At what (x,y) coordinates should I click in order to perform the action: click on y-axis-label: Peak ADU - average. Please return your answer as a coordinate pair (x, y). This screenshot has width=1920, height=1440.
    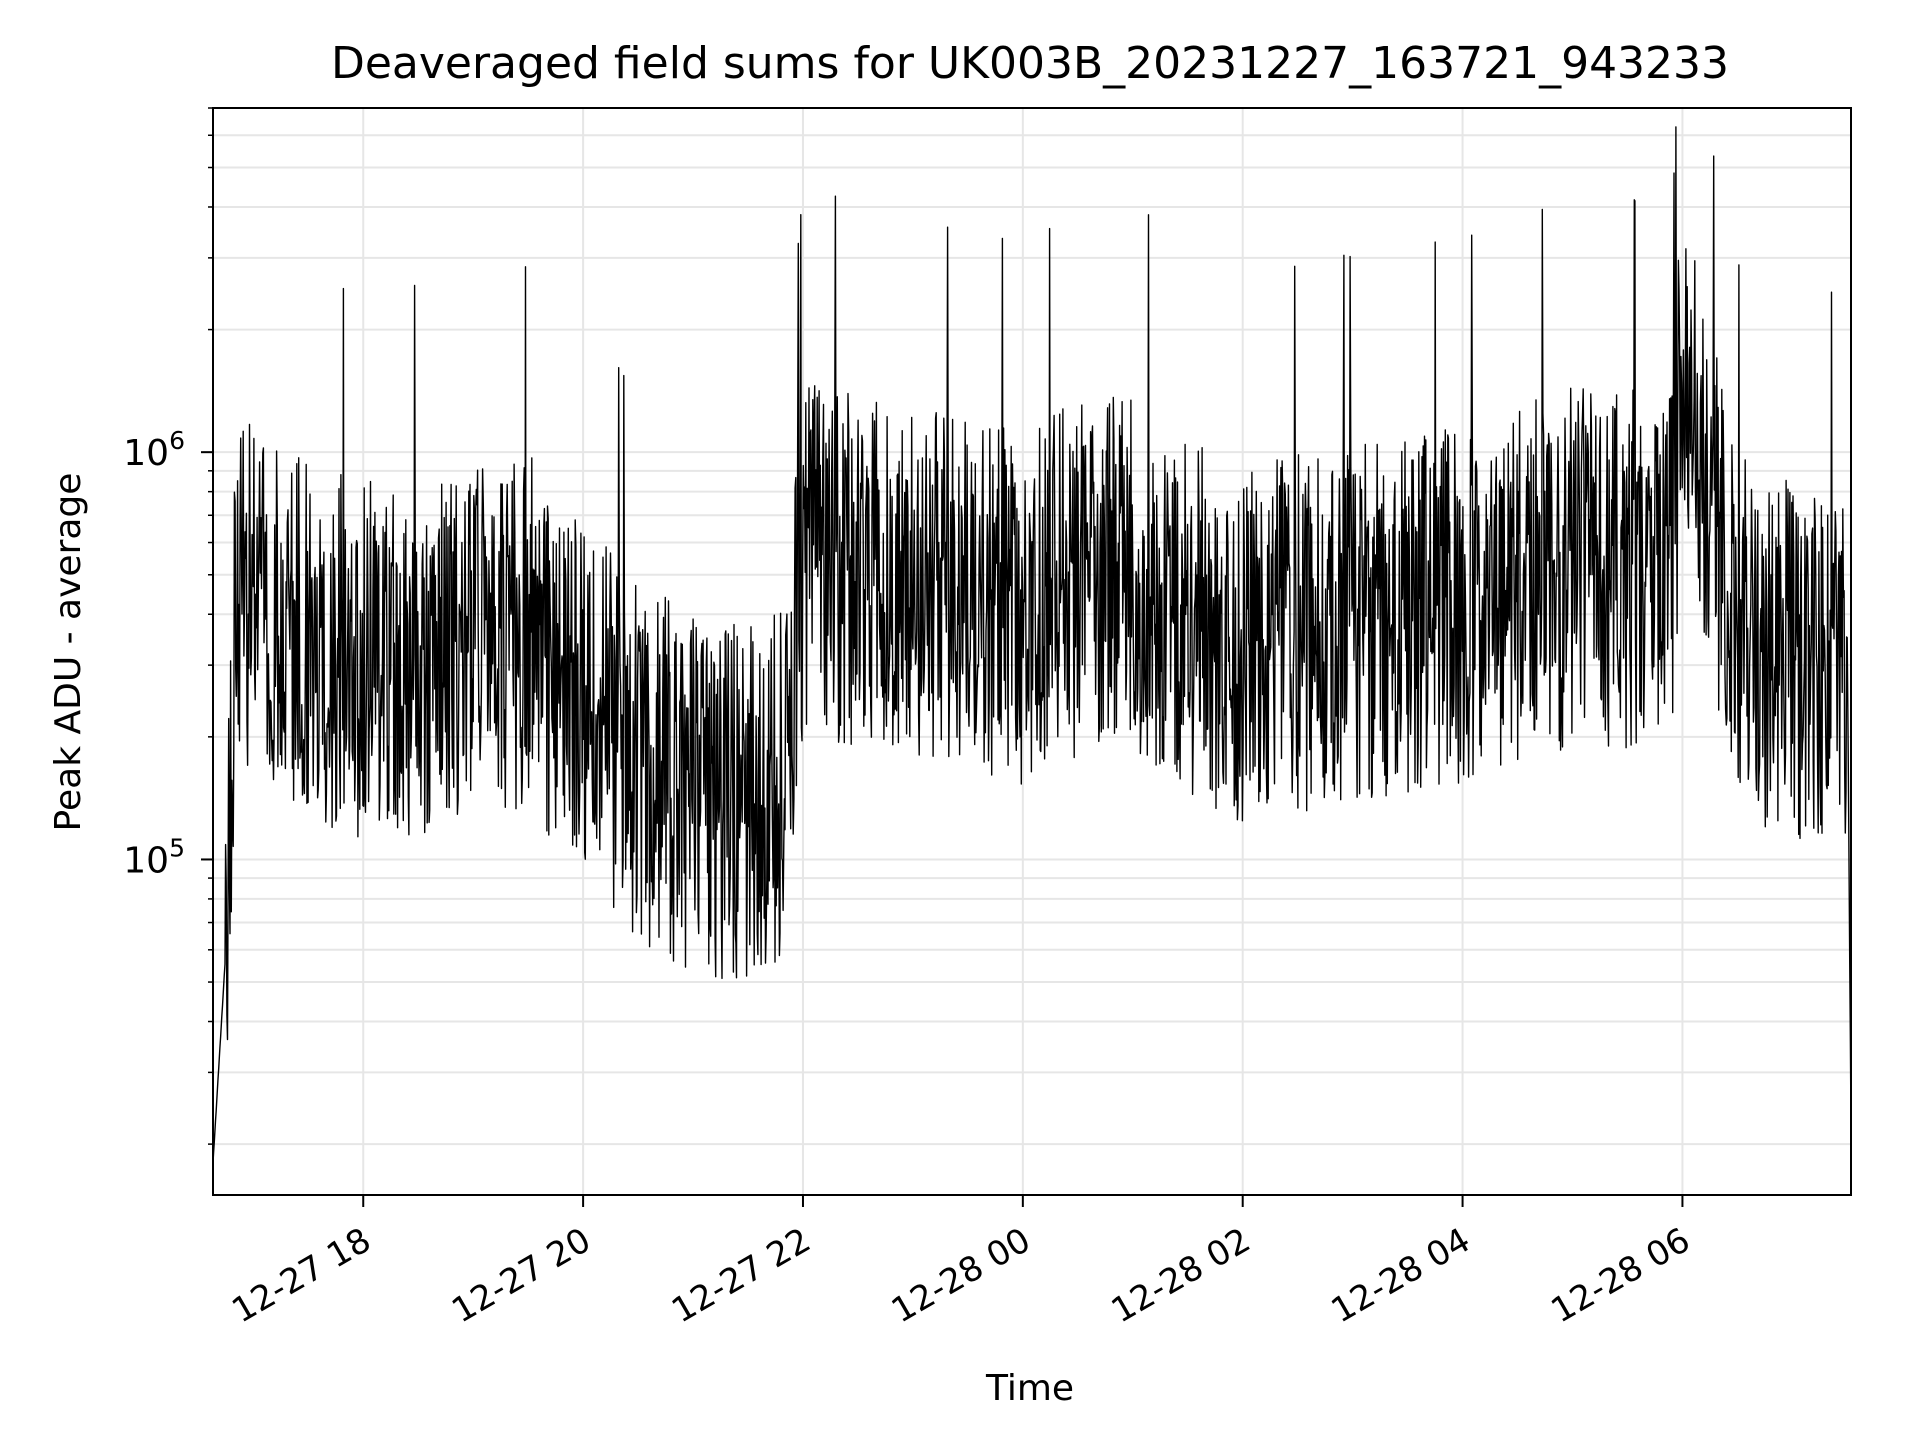
    Looking at the image, I should click on (68, 652).